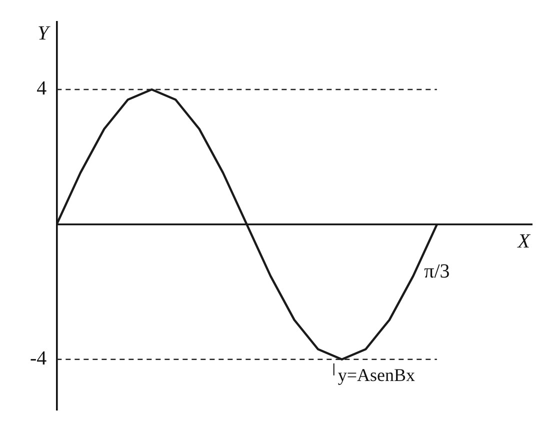 This screenshot has width=536, height=432. What do you see at coordinates (38, 359) in the screenshot?
I see `y-tick-label: -4` at bounding box center [38, 359].